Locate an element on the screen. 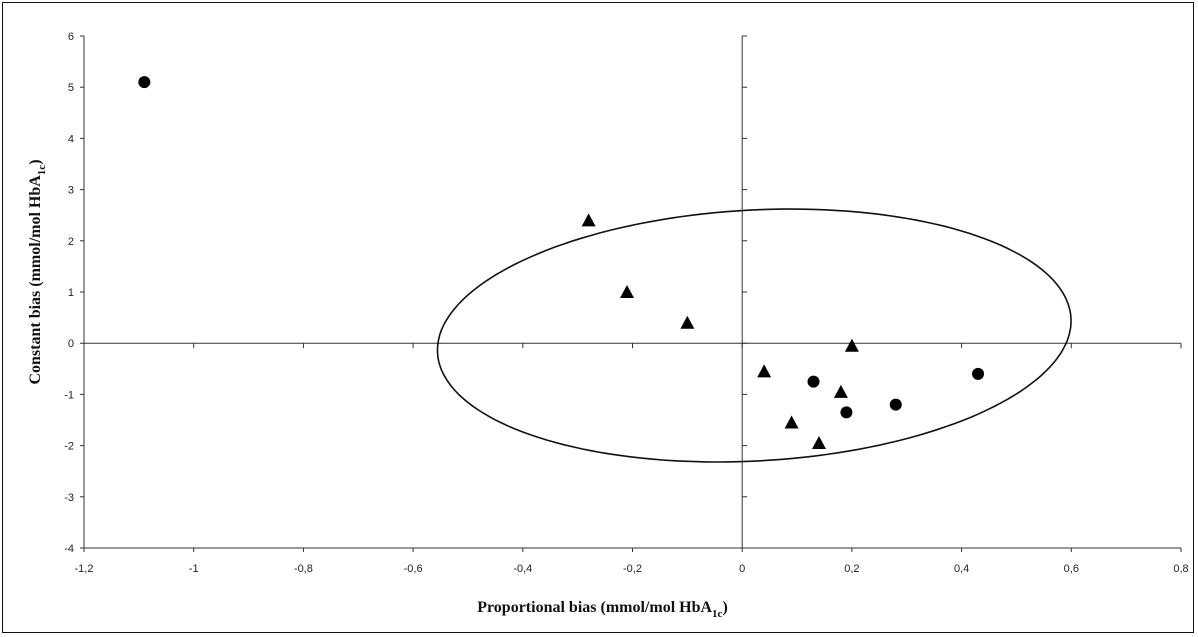  y-tick-label: -1 is located at coordinates (69, 395).